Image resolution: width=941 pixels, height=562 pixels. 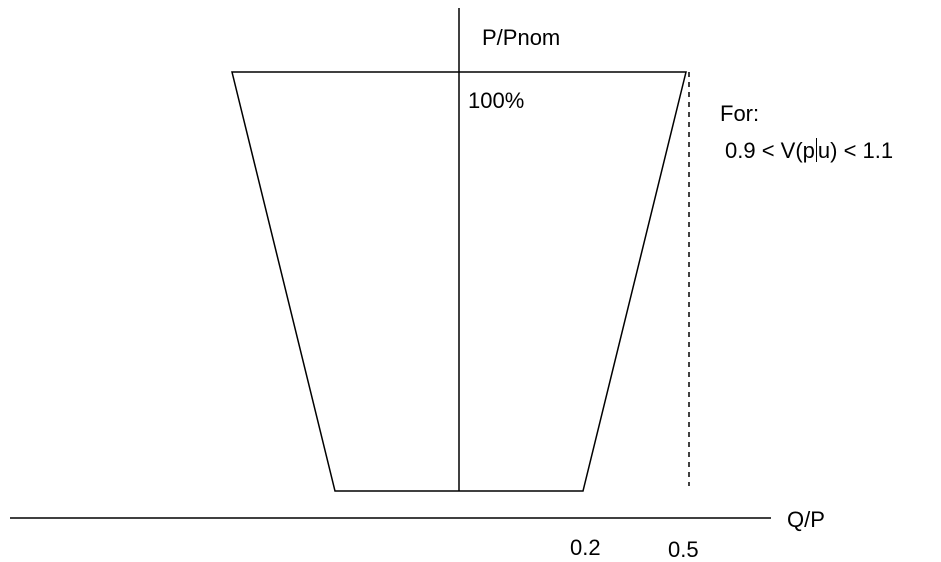 What do you see at coordinates (855, 150) in the screenshot?
I see `condition-text-part2: u) < 1.1` at bounding box center [855, 150].